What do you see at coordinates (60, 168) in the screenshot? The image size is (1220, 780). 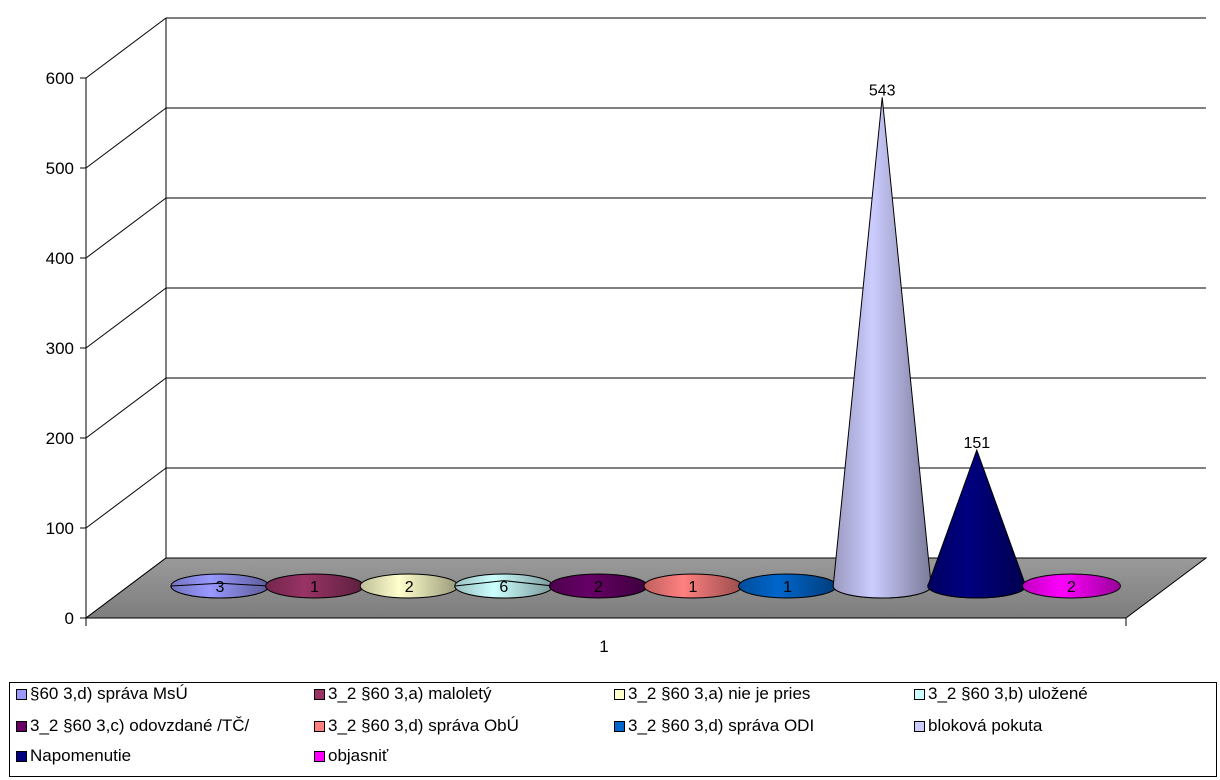 I see `y-tick-label: 500` at bounding box center [60, 168].